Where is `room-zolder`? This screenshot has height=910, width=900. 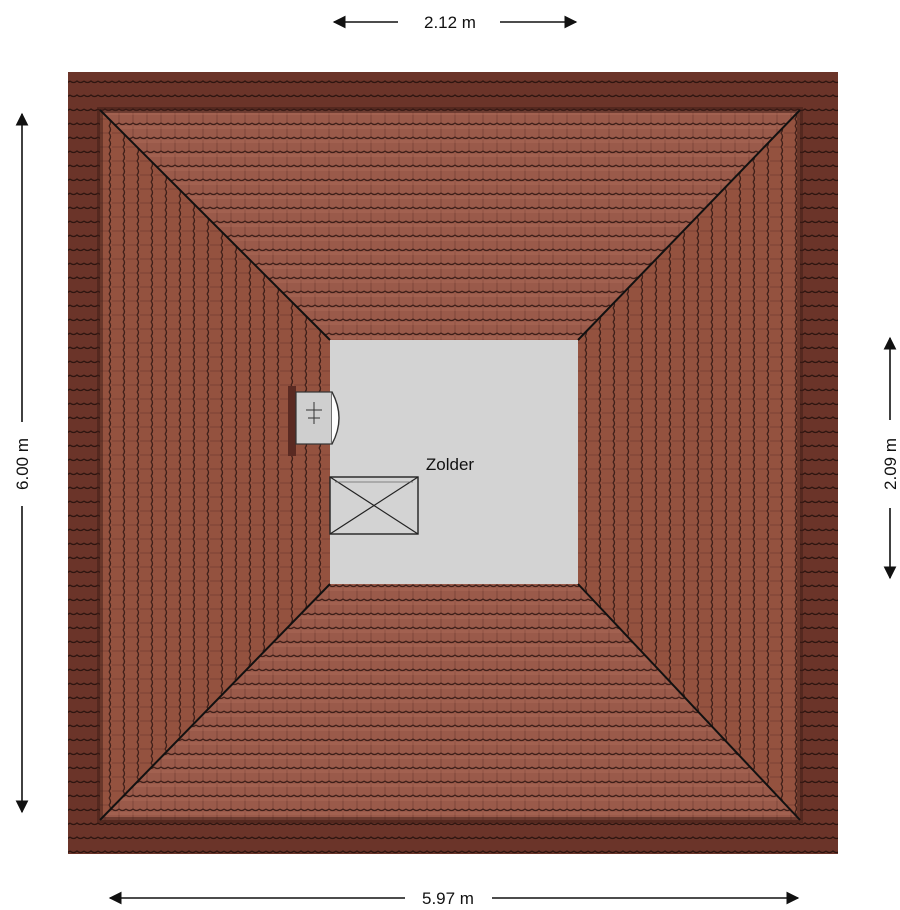 room-zolder is located at coordinates (454, 462).